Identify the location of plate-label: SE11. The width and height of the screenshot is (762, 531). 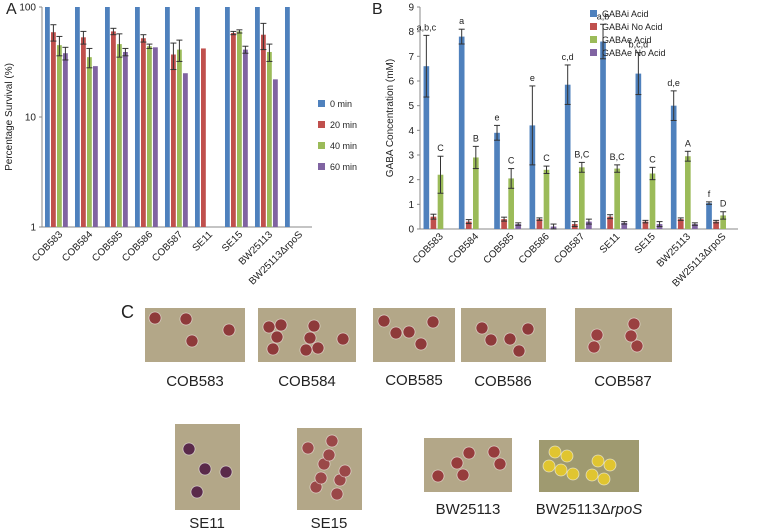
(207, 523).